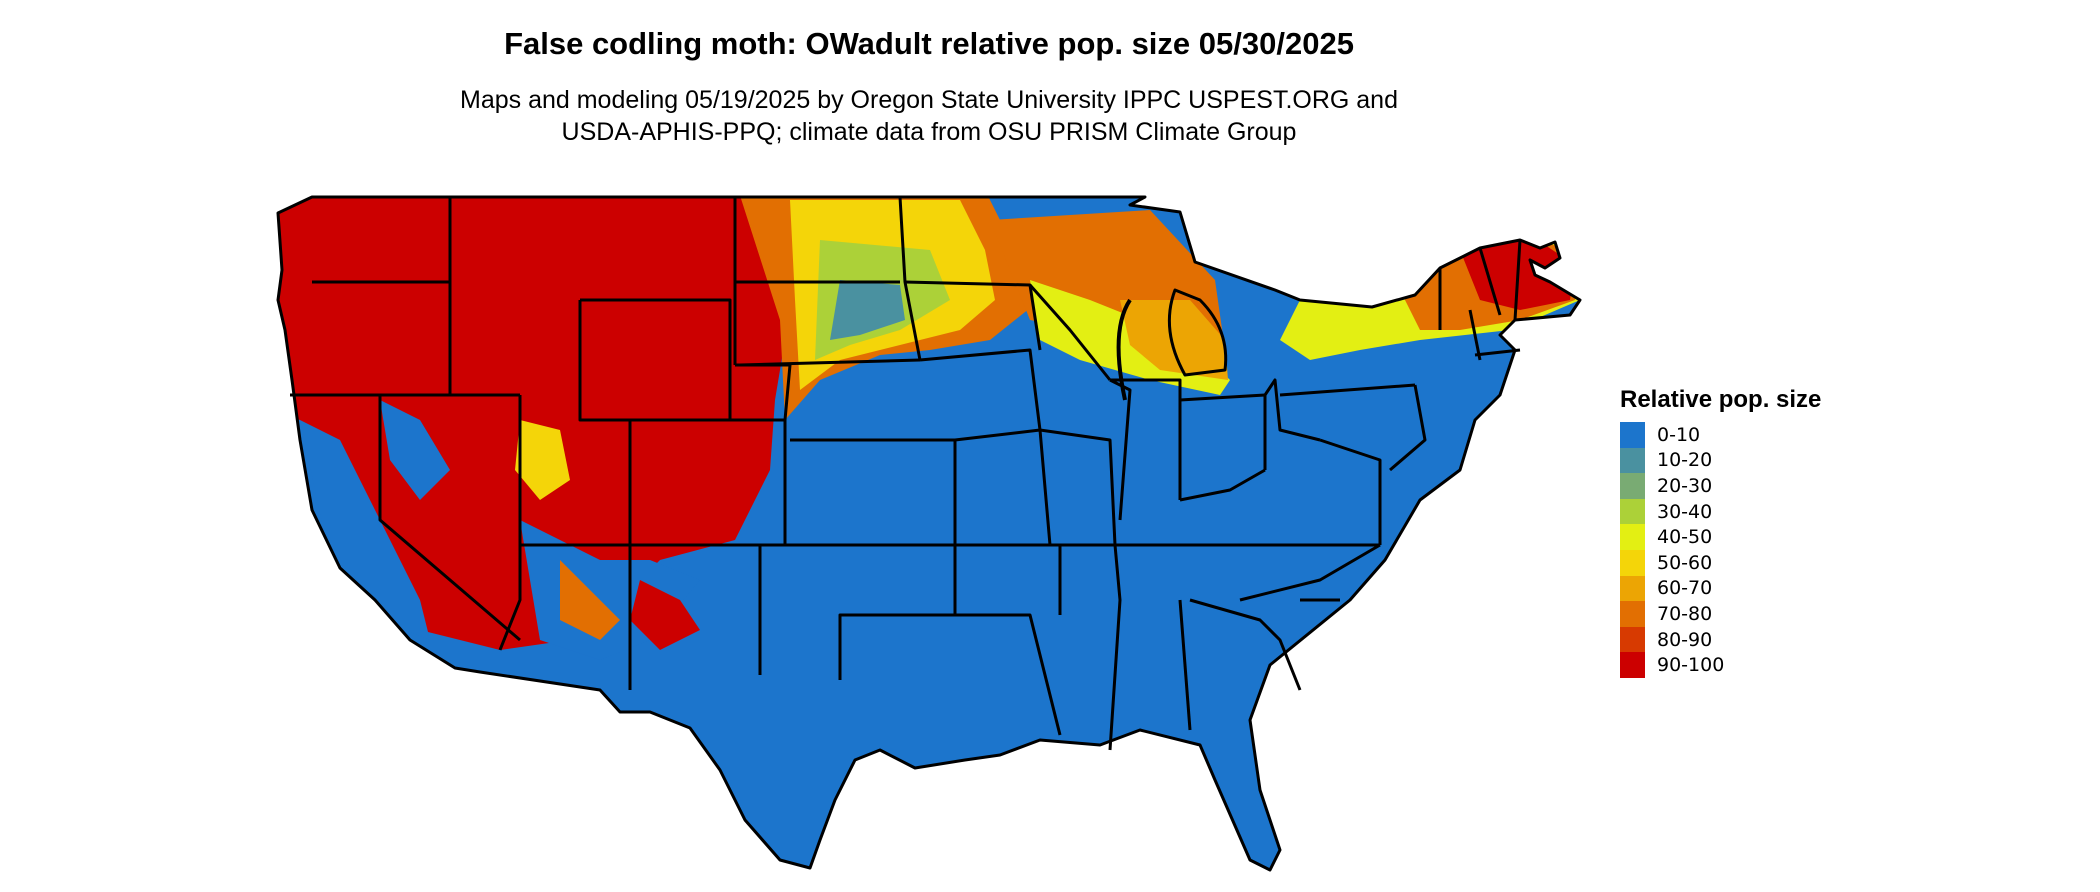  I want to click on legend-item: 0-10, so click(1720, 435).